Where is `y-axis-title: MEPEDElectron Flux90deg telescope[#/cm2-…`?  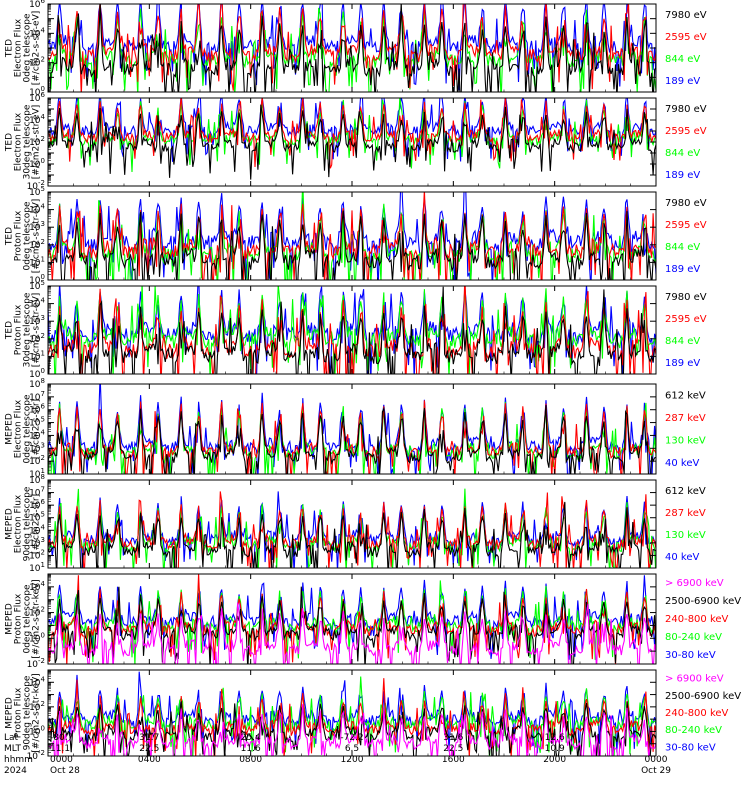 y-axis-title: MEPEDElectron Flux90deg telescope[#/cm2-… is located at coordinates (23, 523).